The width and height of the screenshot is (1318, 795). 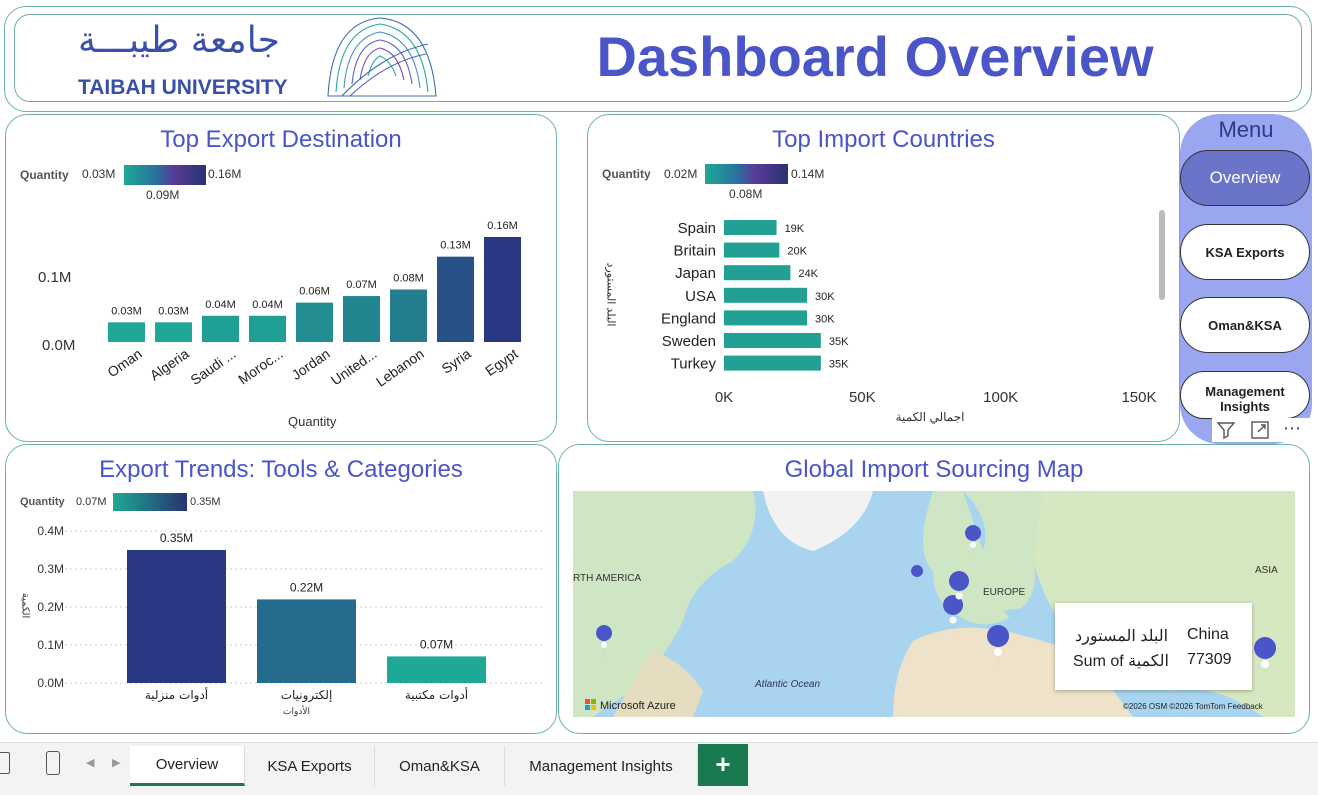 I want to click on trends-data-label: 0.22M, so click(x=306, y=587).